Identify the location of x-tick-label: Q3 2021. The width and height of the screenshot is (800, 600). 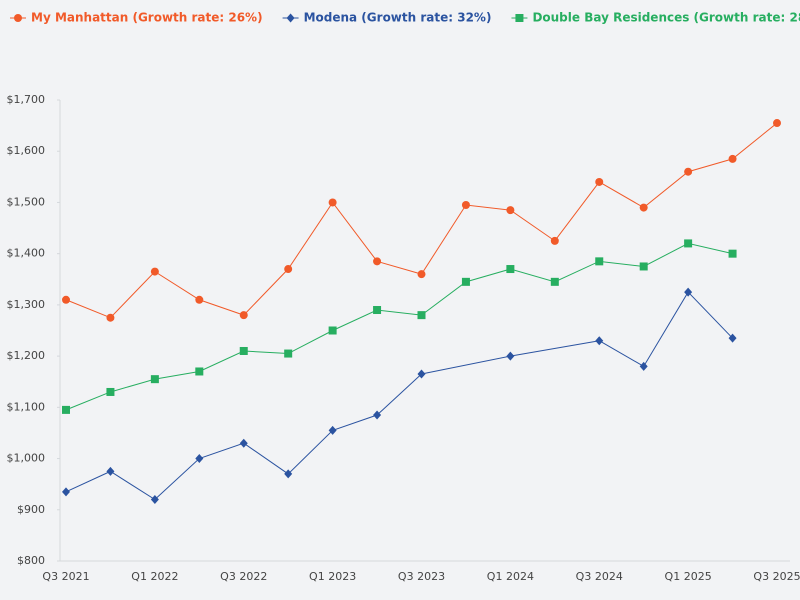
(65, 576).